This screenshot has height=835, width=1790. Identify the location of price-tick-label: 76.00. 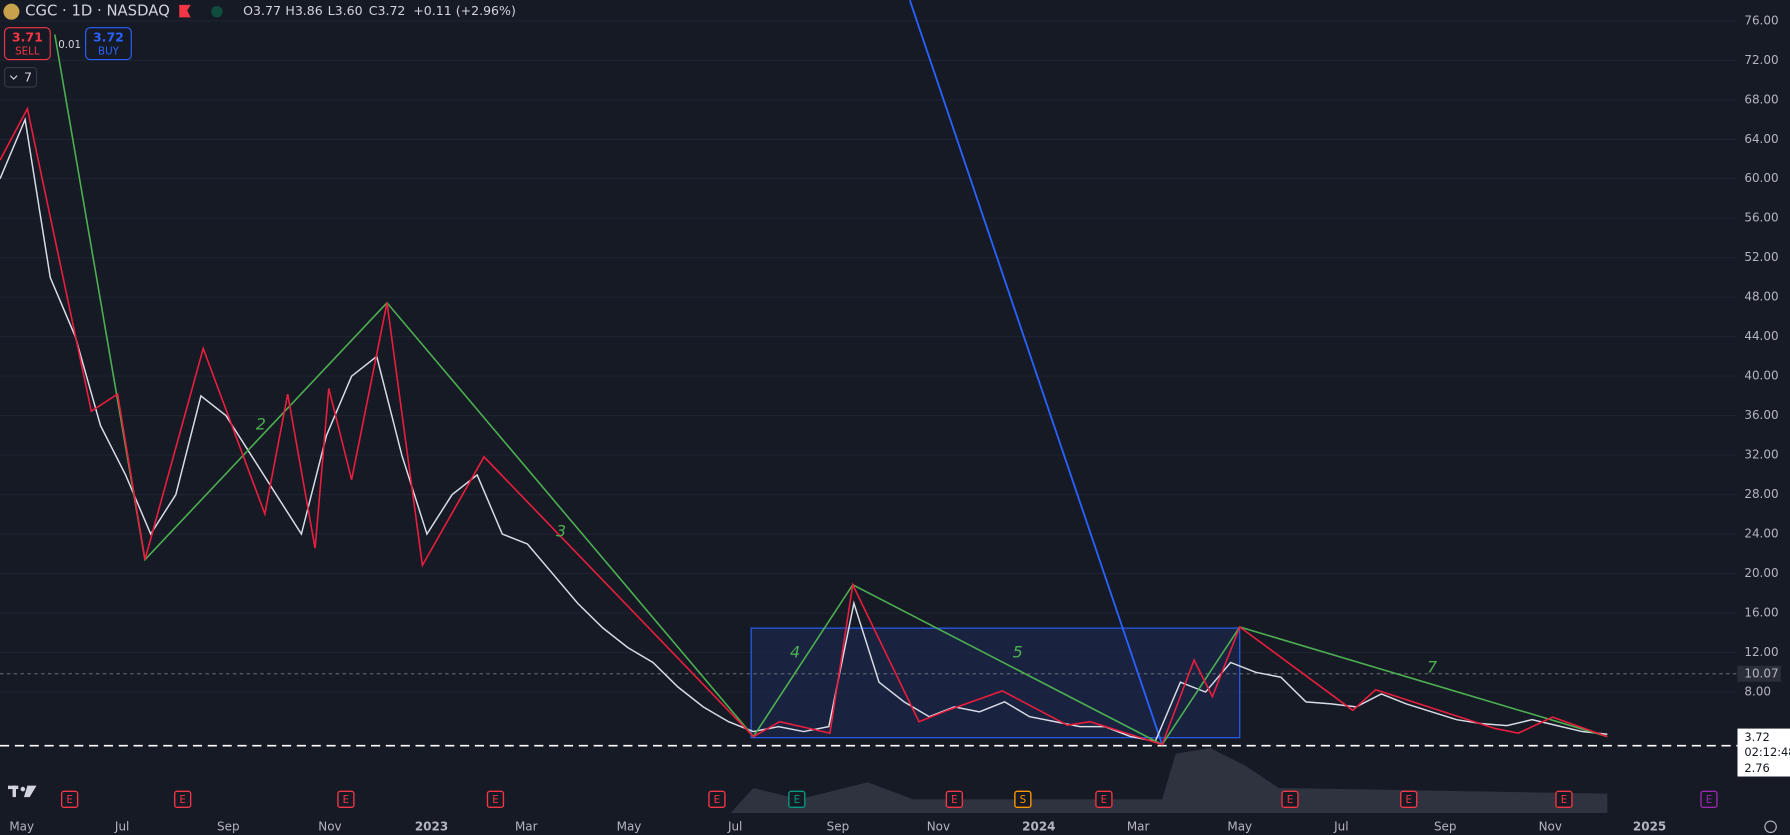
(1761, 20).